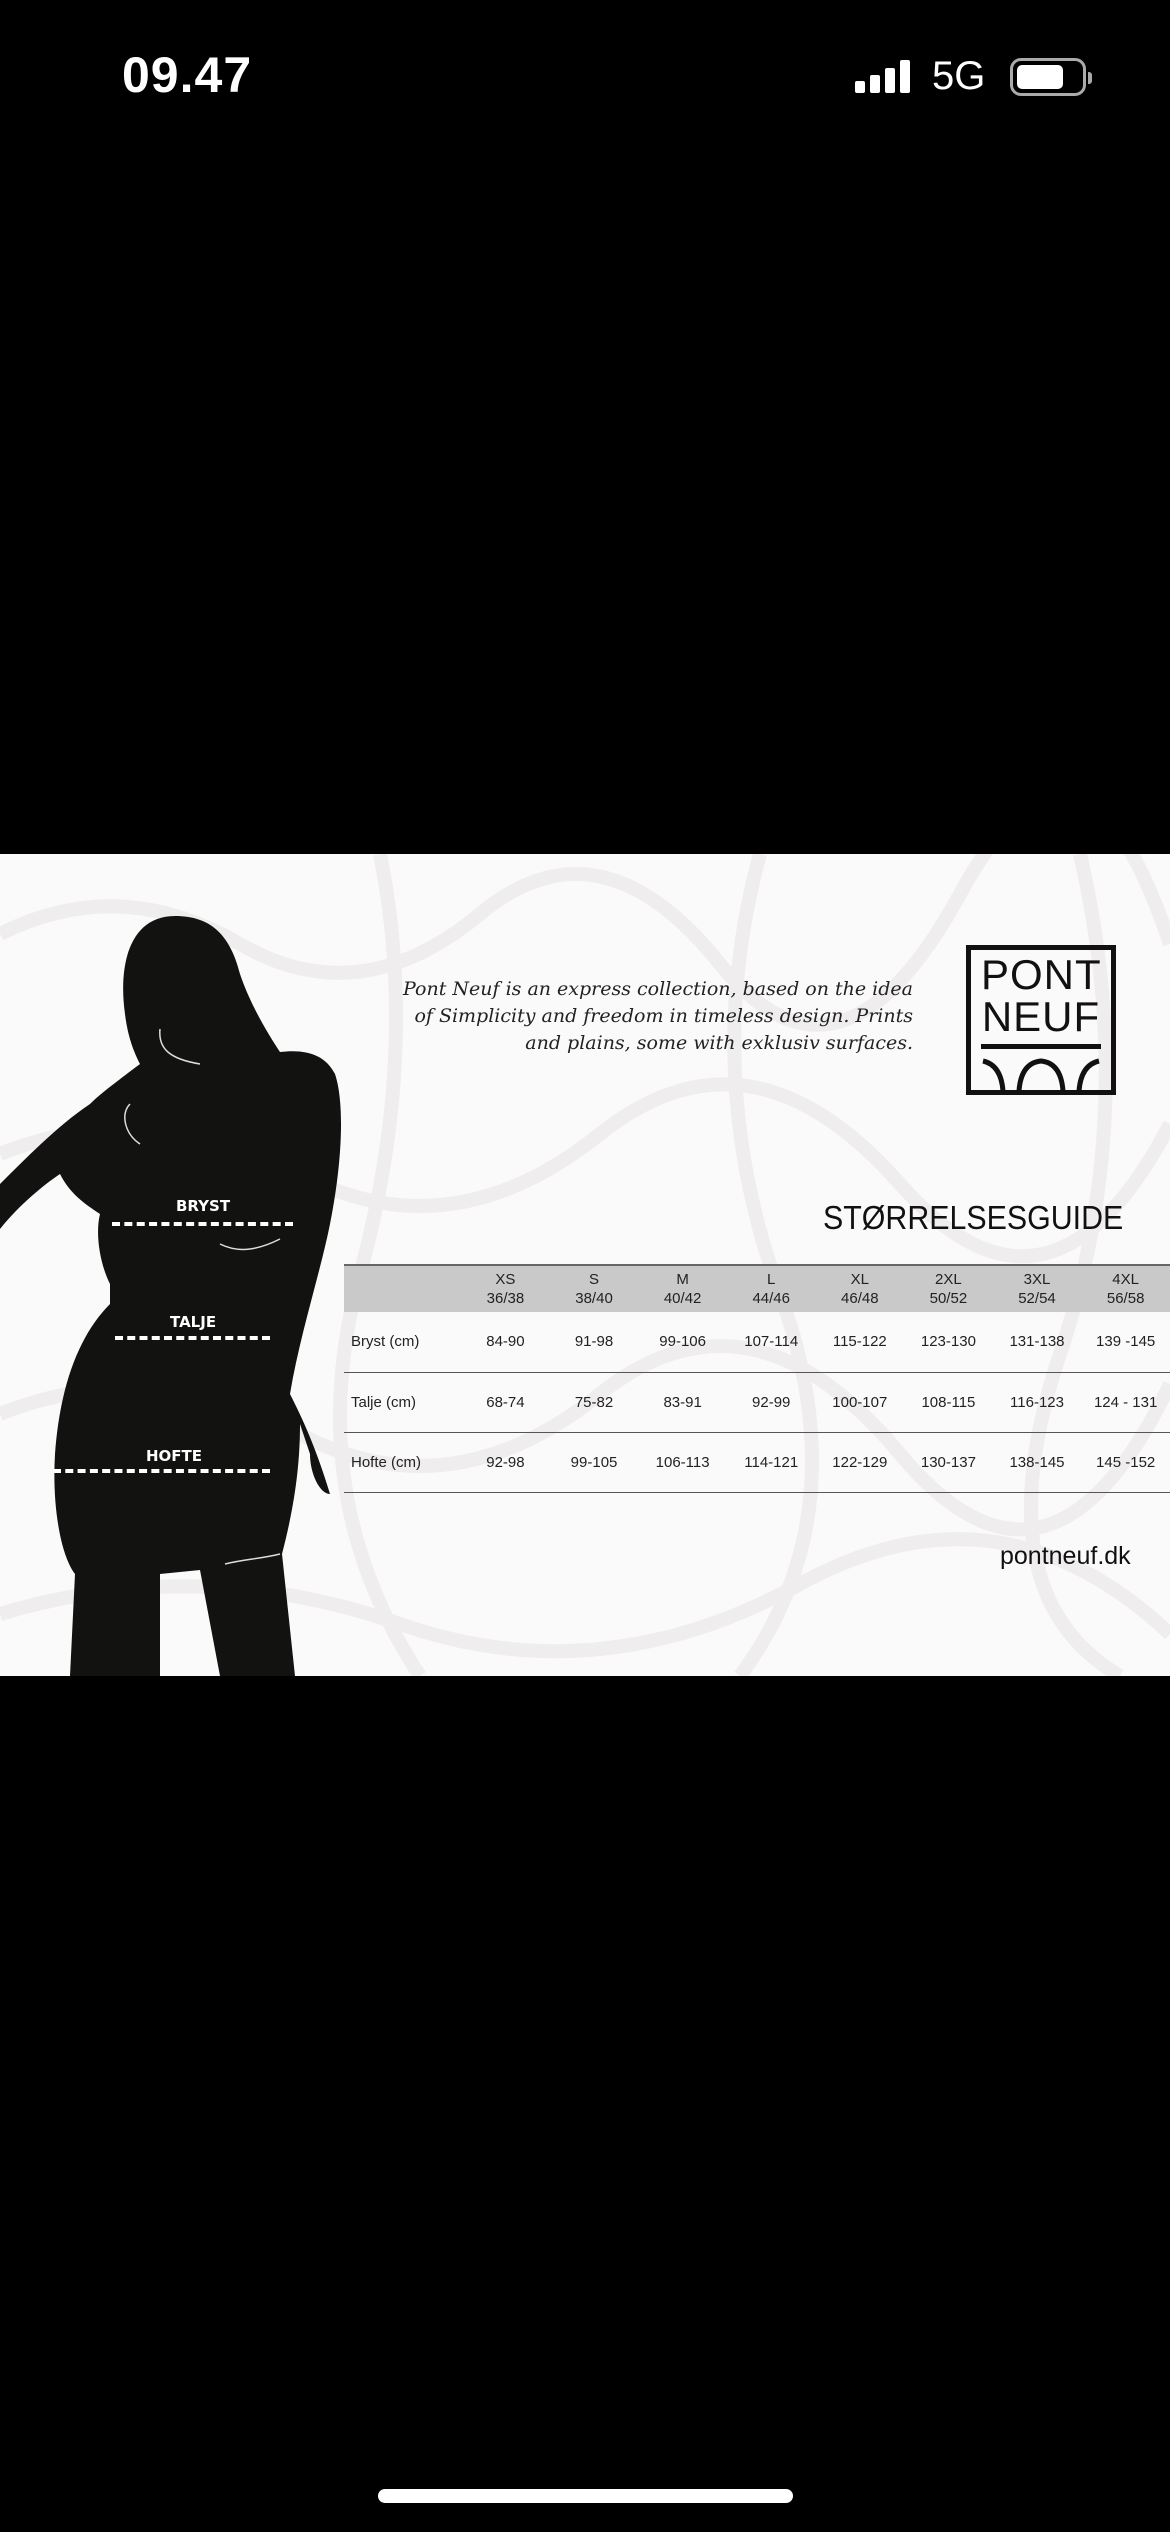 The image size is (1170, 2532). I want to click on waist-measure-line, so click(192, 1338).